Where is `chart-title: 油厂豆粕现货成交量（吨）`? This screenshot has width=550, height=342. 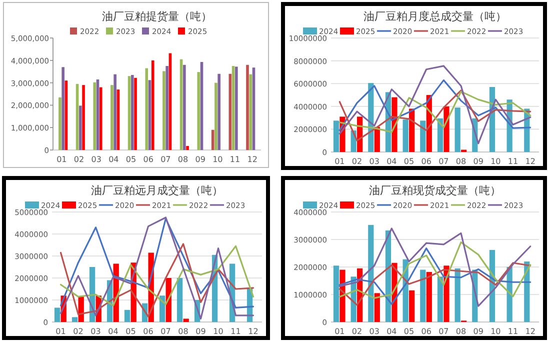 chart-title: 油厂豆粕现货成交量（吨） is located at coordinates (435, 190).